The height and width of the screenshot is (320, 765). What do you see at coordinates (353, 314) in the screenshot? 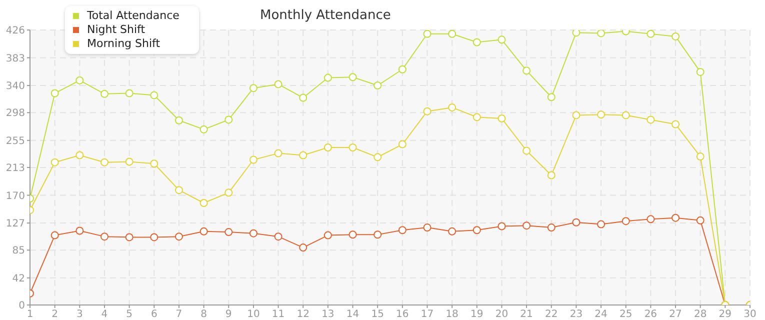
I see `x-tick-label: 14` at bounding box center [353, 314].